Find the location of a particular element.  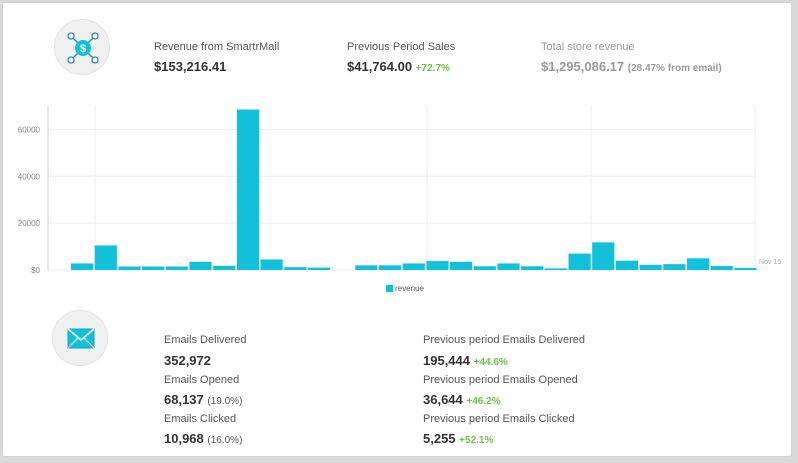

y-tick-label: 40000 is located at coordinates (29, 176).